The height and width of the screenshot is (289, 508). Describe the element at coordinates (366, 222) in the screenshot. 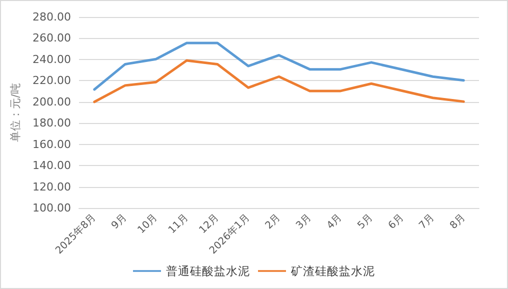

I see `x-tick-label: 5月` at that location.